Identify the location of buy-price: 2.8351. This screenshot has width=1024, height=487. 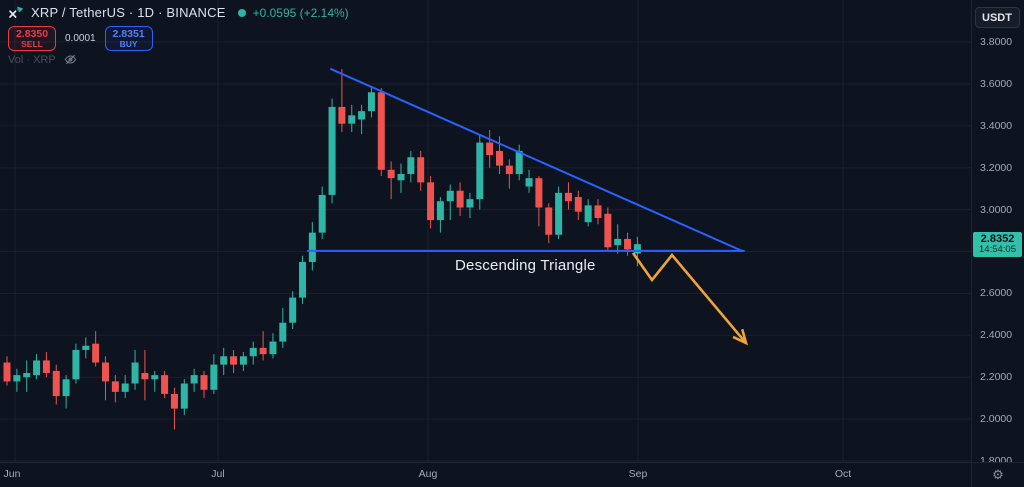
(128, 33).